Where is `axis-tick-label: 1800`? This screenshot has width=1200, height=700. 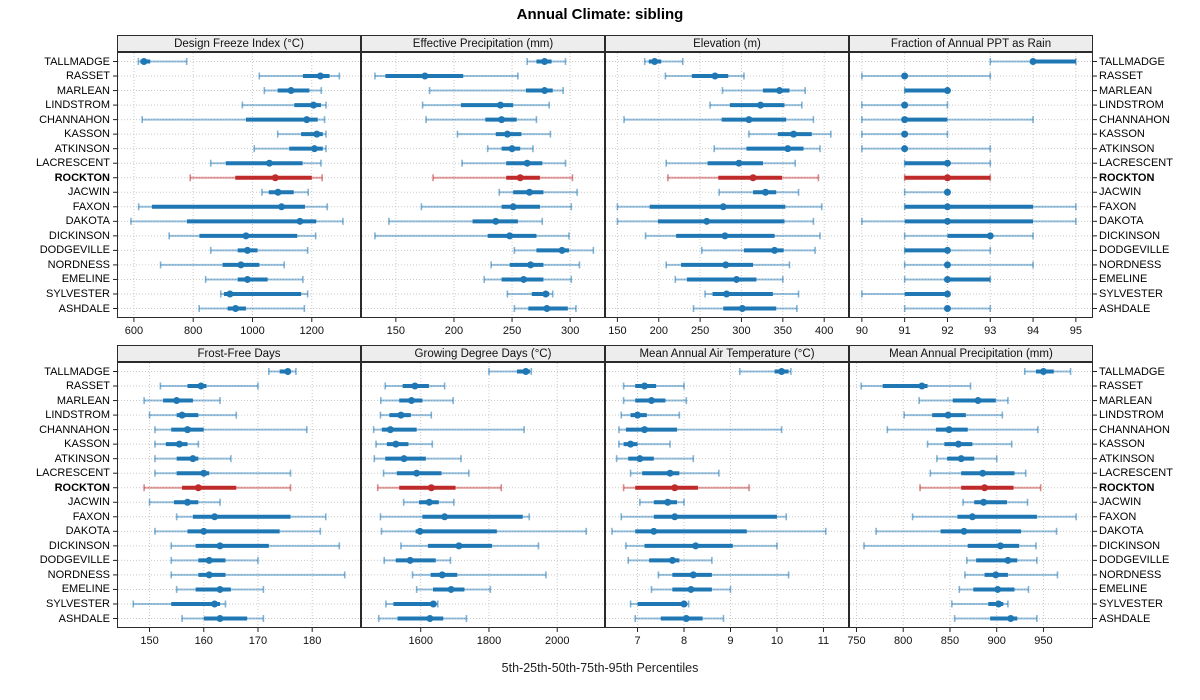 axis-tick-label: 1800 is located at coordinates (489, 641).